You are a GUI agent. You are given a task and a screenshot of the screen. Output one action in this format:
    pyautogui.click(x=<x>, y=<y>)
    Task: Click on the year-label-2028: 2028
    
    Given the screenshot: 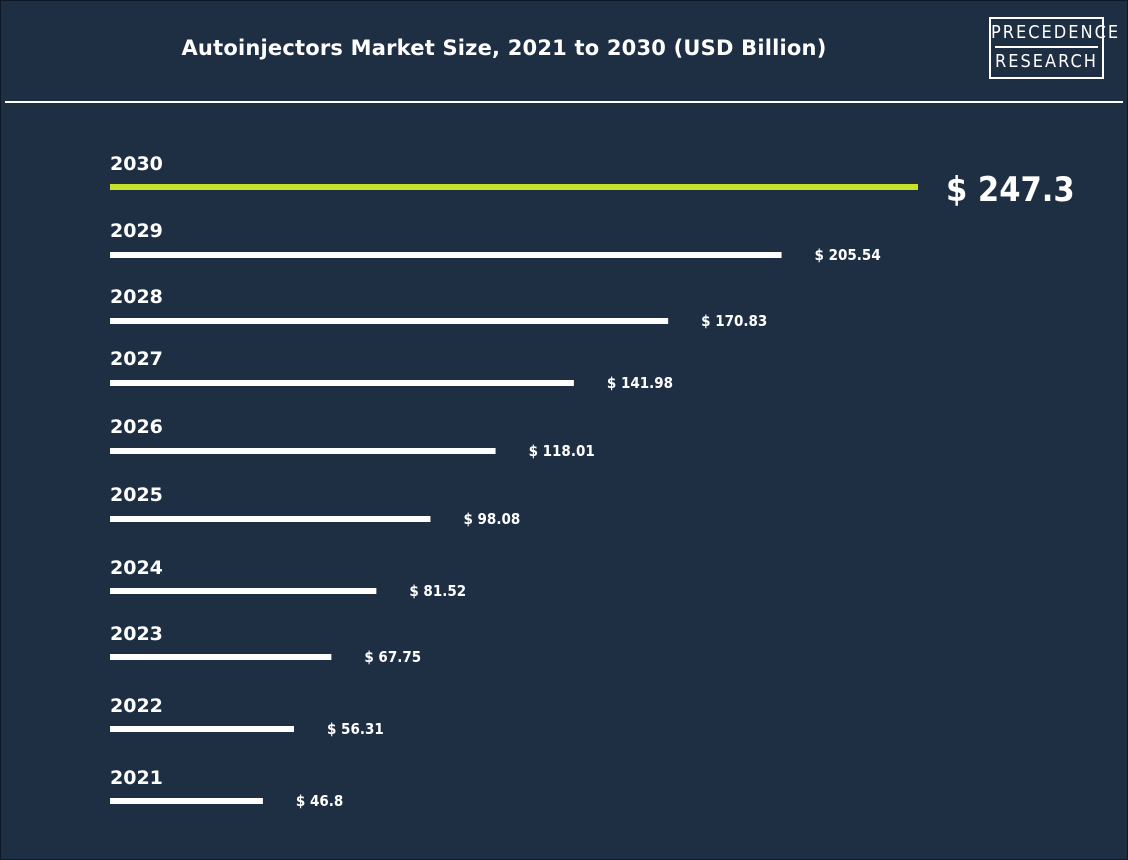 What is the action you would take?
    pyautogui.click(x=136, y=297)
    